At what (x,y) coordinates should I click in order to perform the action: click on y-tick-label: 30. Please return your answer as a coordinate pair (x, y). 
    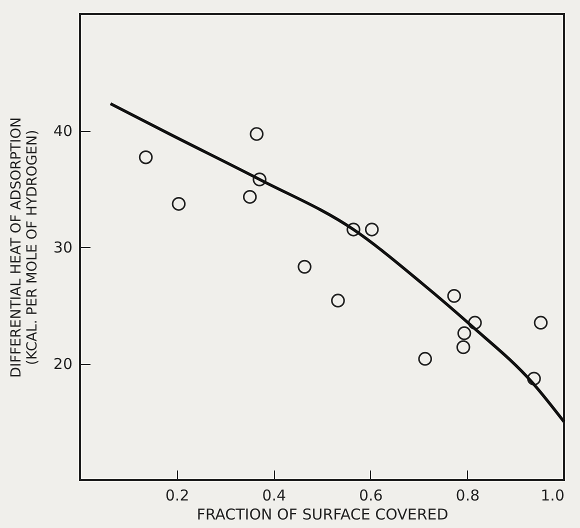
    Looking at the image, I should click on (62, 247).